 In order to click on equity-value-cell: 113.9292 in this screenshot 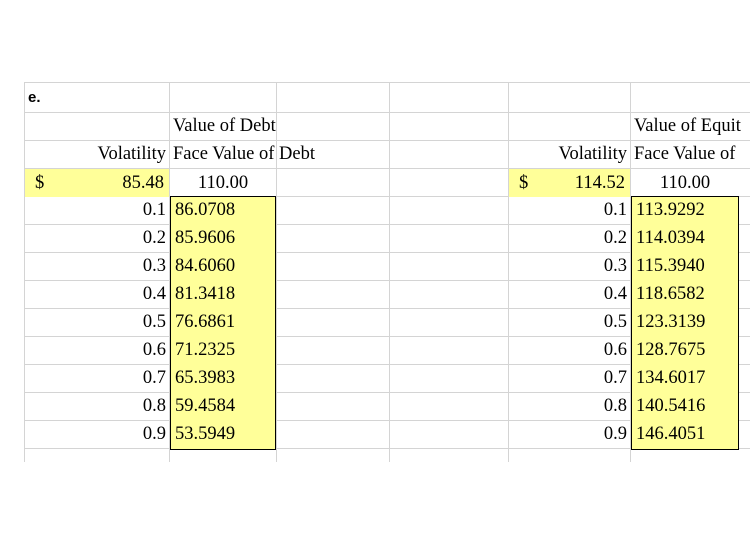, I will do `click(670, 210)`.